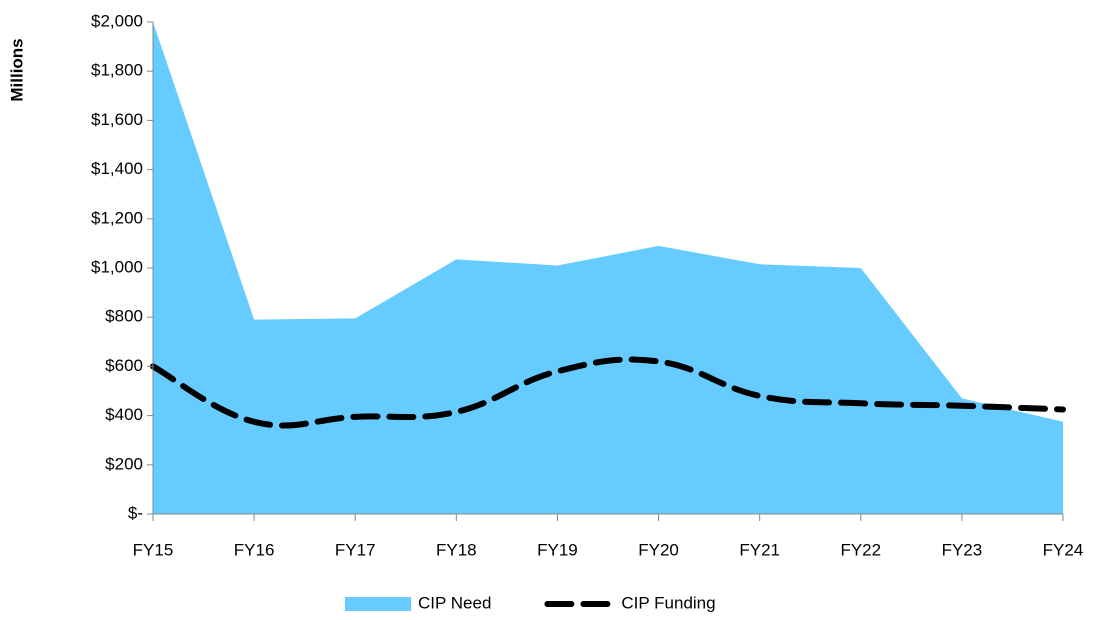  What do you see at coordinates (860, 549) in the screenshot?
I see `x-tick-label: FY22` at bounding box center [860, 549].